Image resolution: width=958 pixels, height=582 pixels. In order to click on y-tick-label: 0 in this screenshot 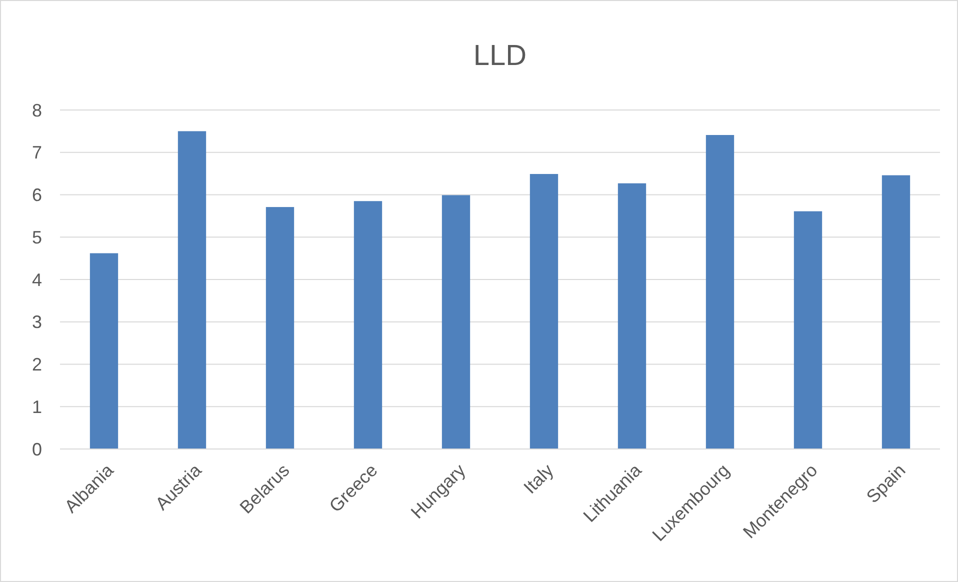, I will do `click(37, 449)`.